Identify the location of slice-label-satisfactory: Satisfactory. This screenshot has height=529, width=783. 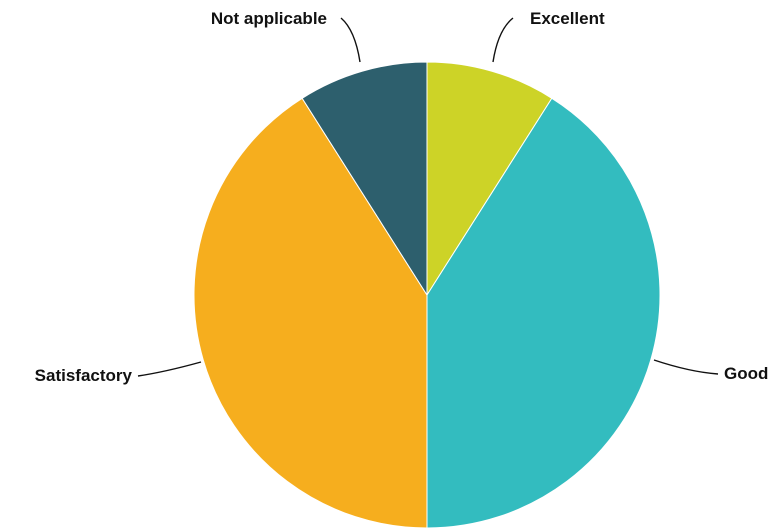
(84, 375).